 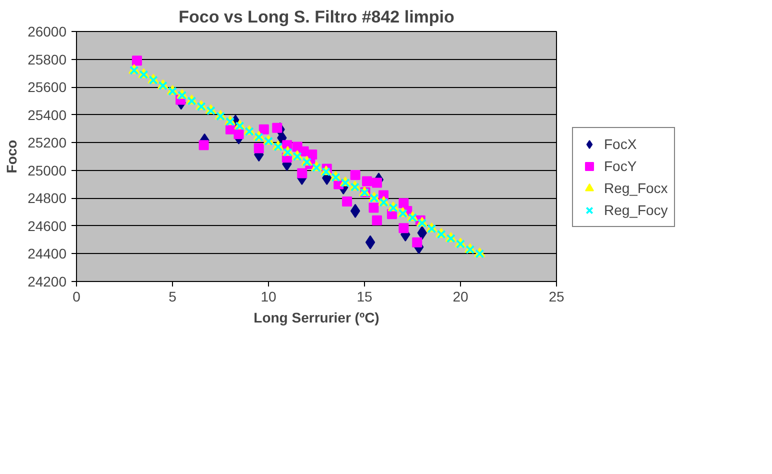 What do you see at coordinates (317, 318) in the screenshot?
I see `x-axis-title: Long Serrurier (ºC)` at bounding box center [317, 318].